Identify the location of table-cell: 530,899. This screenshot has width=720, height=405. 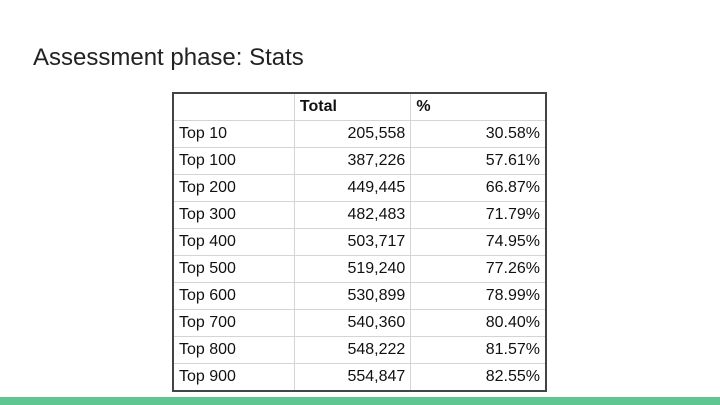
(352, 296).